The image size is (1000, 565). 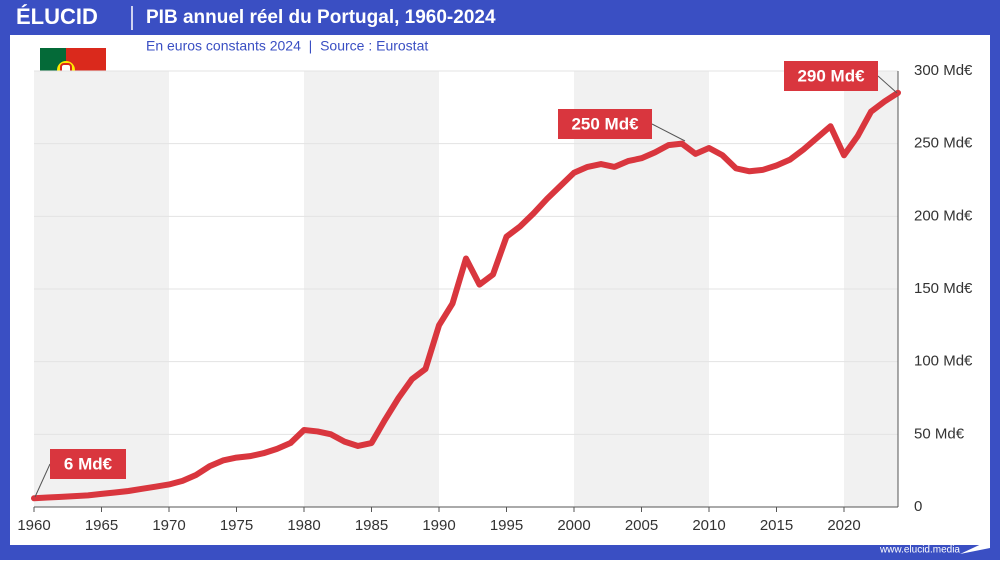 I want to click on brand: ÉLUCID, so click(x=57, y=16).